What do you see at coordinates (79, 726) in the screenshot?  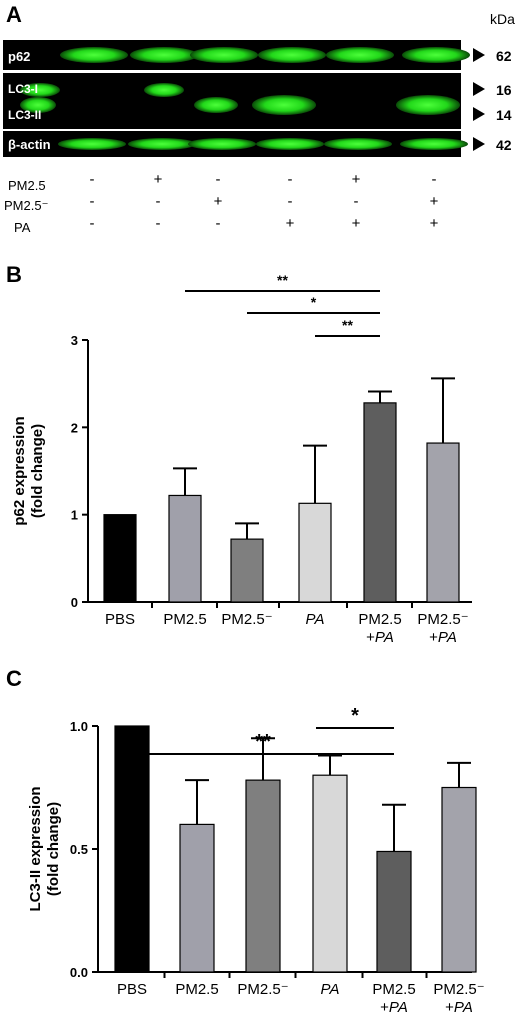 I see `y-tick-label: 1.0` at bounding box center [79, 726].